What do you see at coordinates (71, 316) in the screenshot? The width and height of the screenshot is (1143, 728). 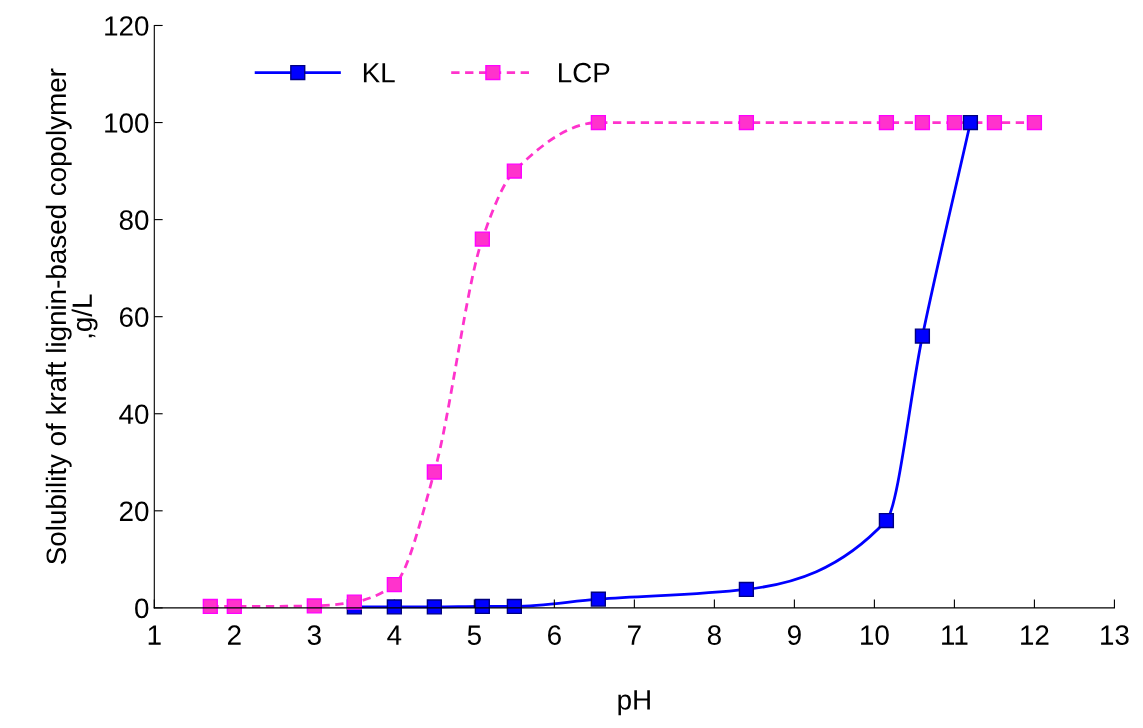 I see `y-axis-title: Solubility of kraft lignin-based copolymer ,g/L` at bounding box center [71, 316].